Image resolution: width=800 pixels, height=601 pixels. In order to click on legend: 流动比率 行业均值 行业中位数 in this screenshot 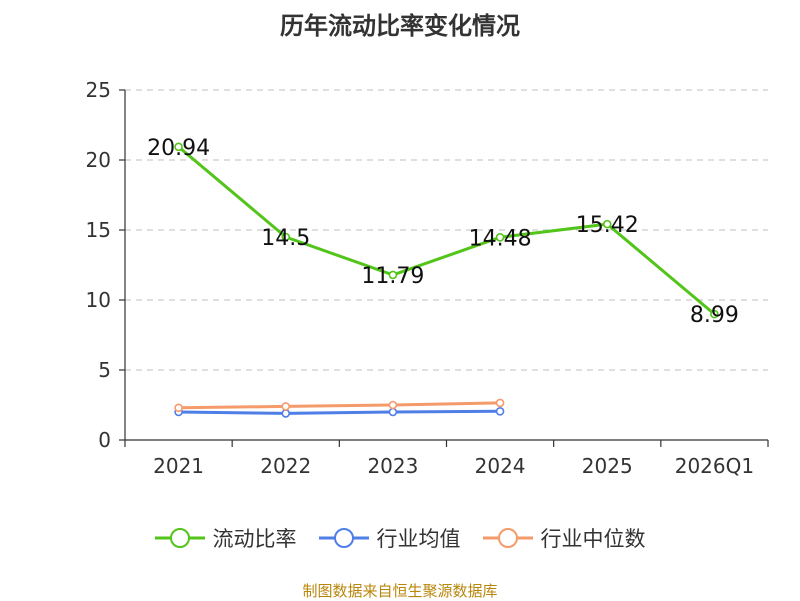, I will do `click(400, 538)`.